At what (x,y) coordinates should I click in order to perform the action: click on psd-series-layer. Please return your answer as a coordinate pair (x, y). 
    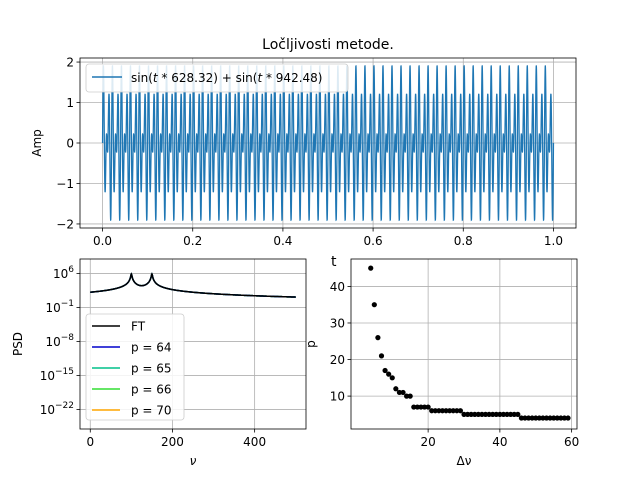
    Looking at the image, I should click on (193, 285).